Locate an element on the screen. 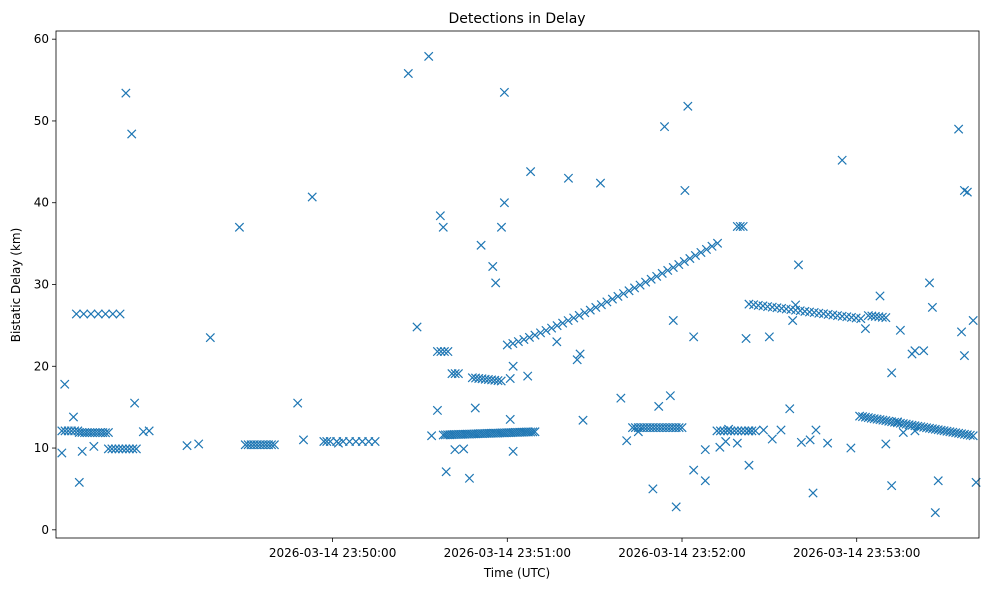  y-tick-label: 60 is located at coordinates (41, 39).